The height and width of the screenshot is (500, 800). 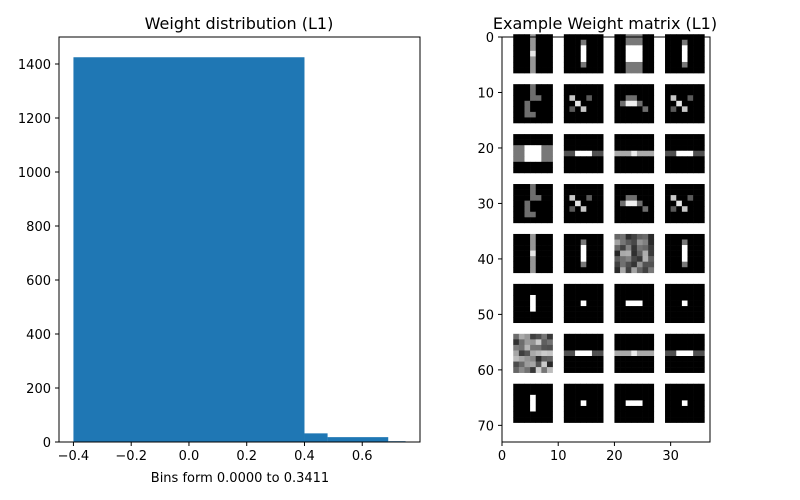 What do you see at coordinates (533, 104) in the screenshot?
I see `weight-tile` at bounding box center [533, 104].